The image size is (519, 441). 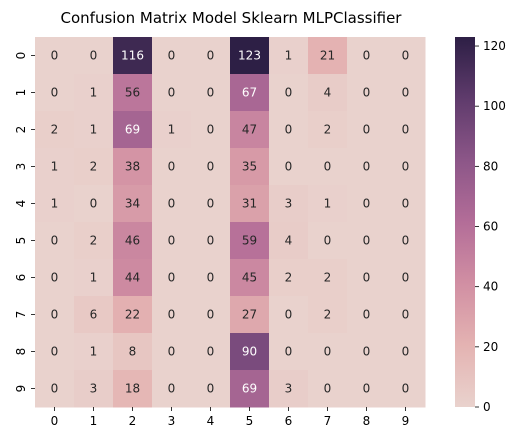 What do you see at coordinates (494, 46) in the screenshot?
I see `colorbar-tick-label: 120` at bounding box center [494, 46].